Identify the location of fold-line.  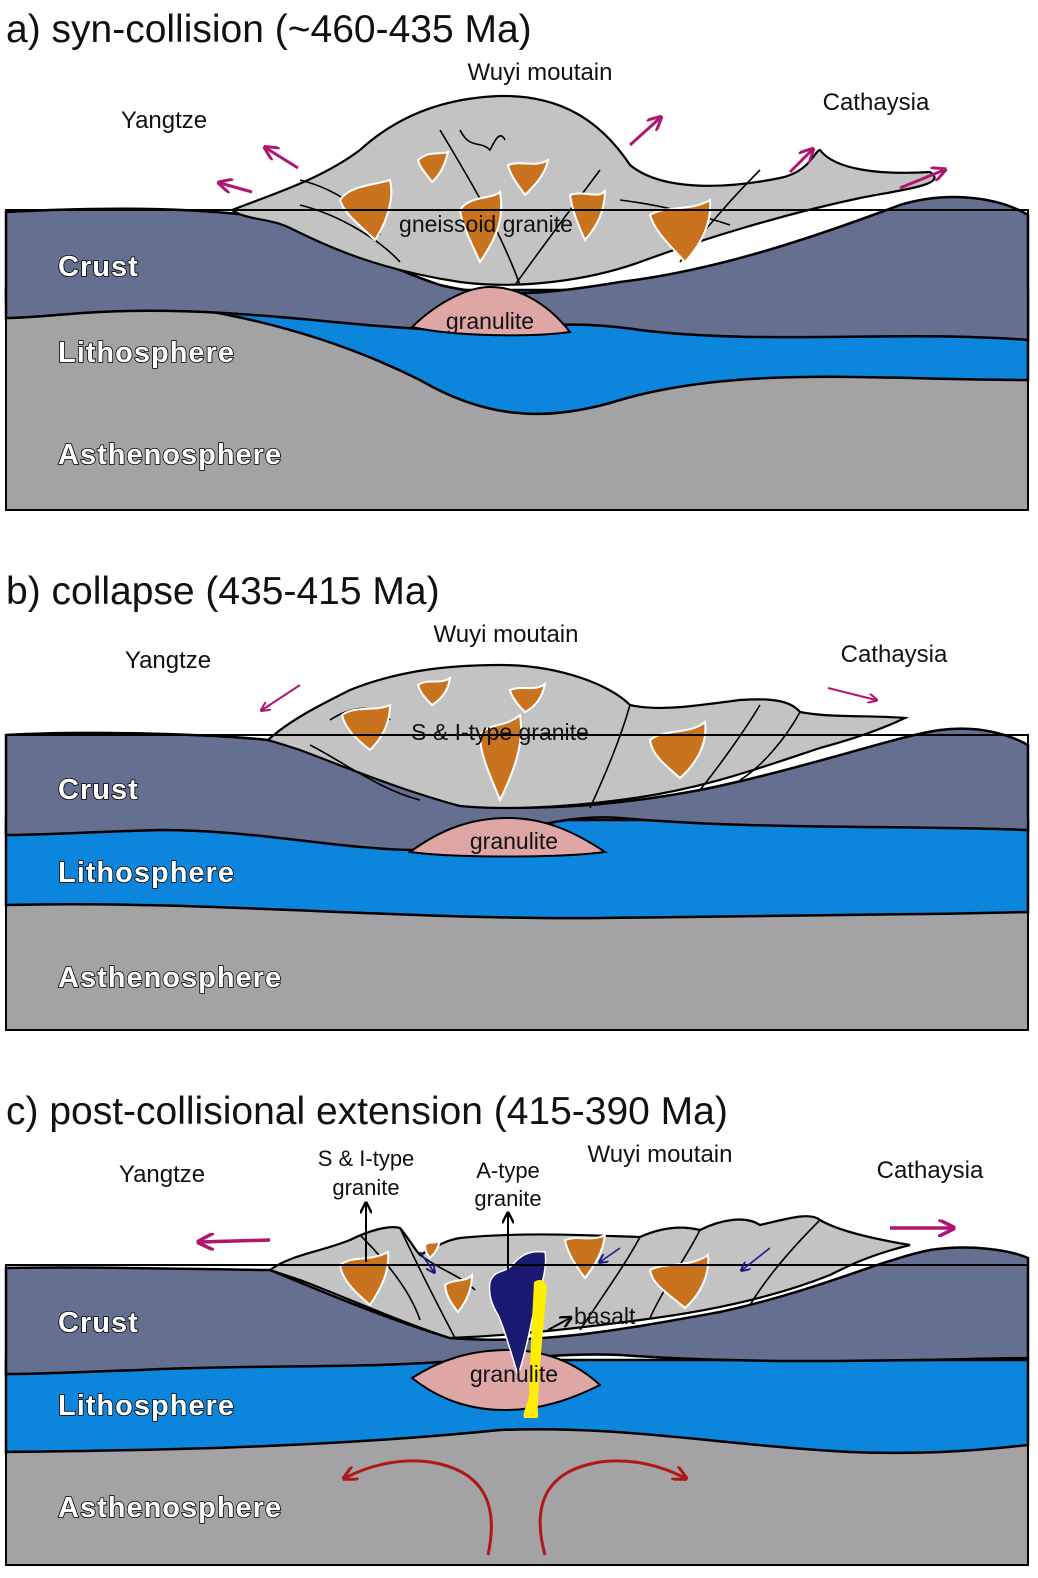
(482, 140).